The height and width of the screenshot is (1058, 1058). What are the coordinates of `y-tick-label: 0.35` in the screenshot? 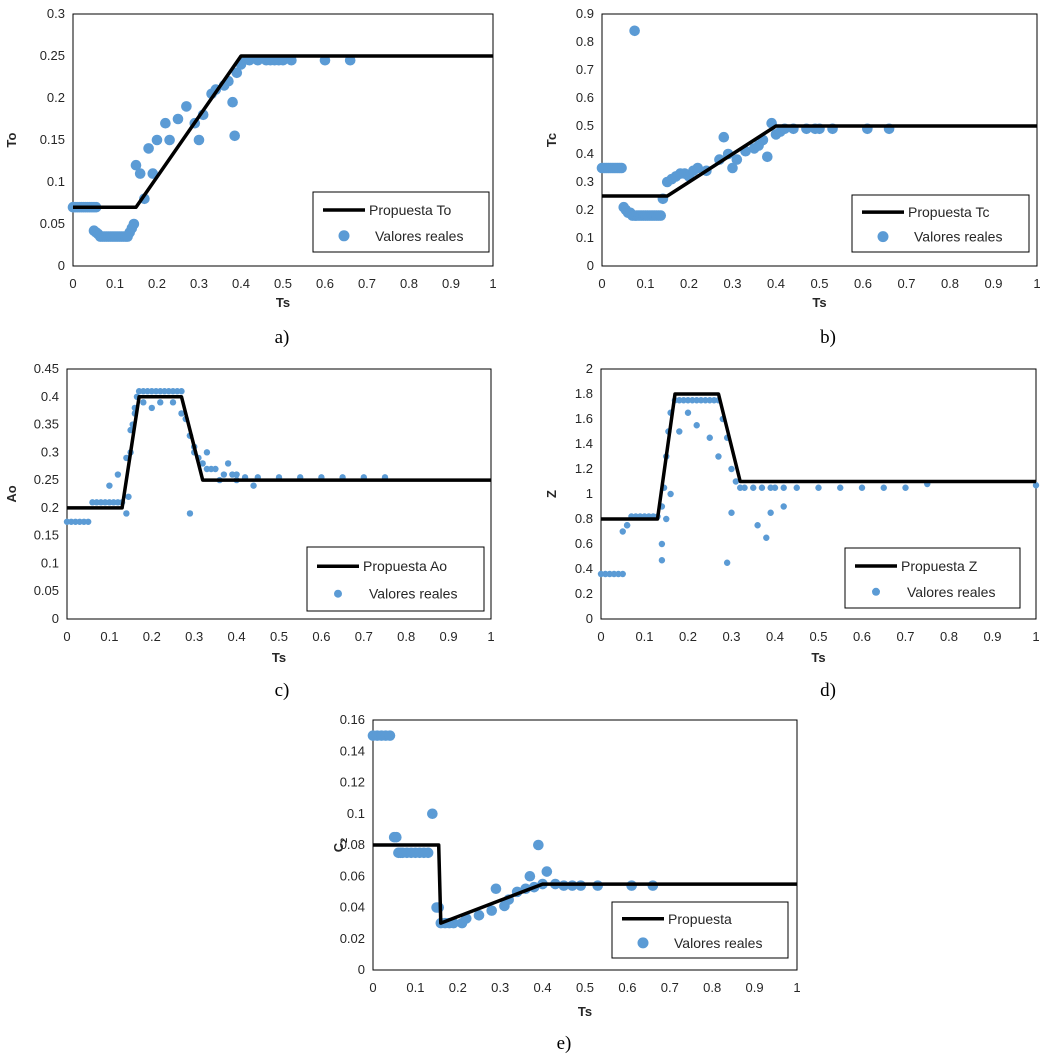 It's located at (46, 424).